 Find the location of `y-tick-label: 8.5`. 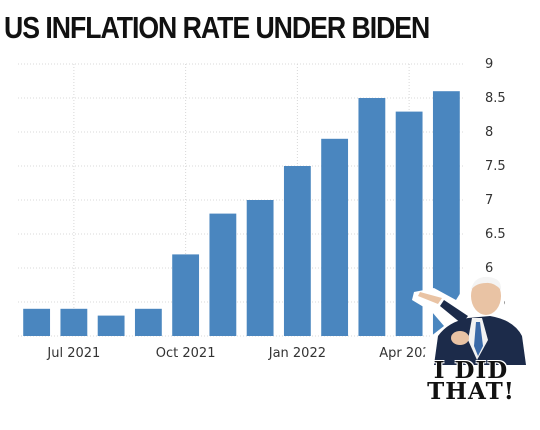

y-tick-label: 8.5 is located at coordinates (495, 98).